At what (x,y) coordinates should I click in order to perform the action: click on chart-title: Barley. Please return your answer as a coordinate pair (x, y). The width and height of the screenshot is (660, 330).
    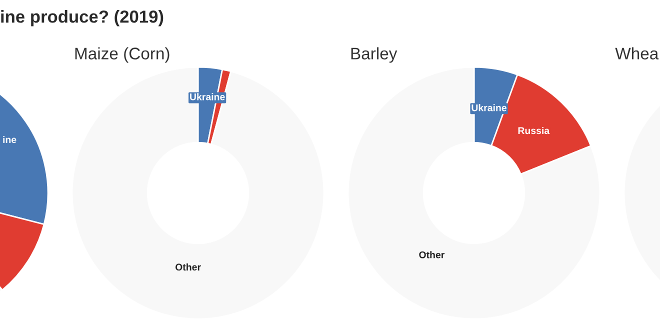
    Looking at the image, I should click on (374, 55).